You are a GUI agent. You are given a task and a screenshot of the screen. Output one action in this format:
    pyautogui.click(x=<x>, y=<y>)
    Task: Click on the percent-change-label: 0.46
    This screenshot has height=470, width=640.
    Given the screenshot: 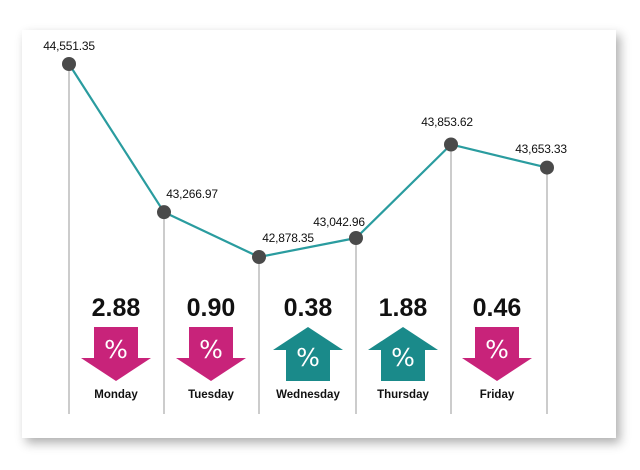 What is the action you would take?
    pyautogui.click(x=497, y=308)
    